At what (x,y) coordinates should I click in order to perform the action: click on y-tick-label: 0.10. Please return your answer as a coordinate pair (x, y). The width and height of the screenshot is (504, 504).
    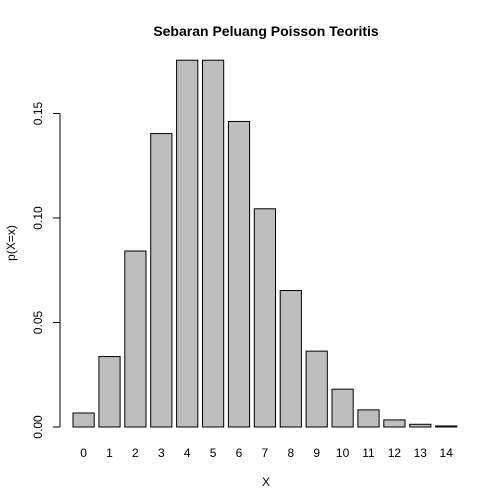
    Looking at the image, I should click on (38, 218).